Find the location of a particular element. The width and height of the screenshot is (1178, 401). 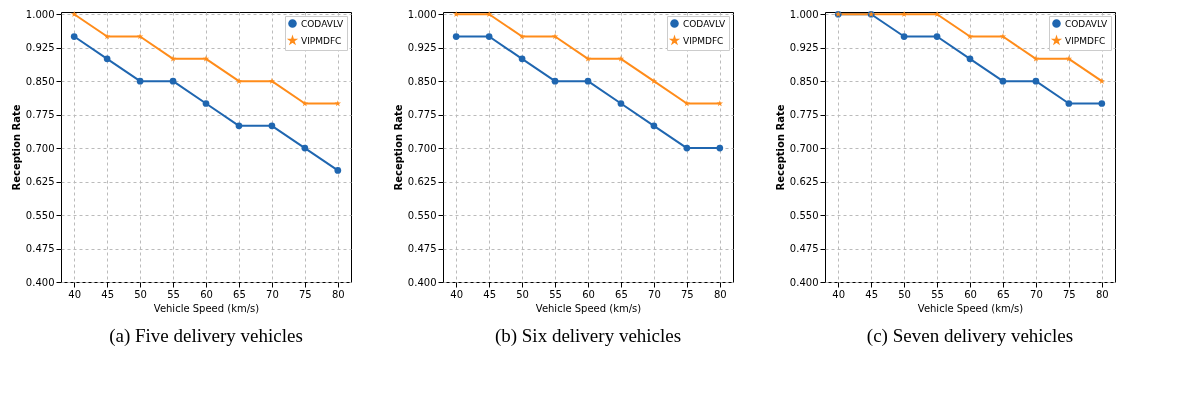

text: (a) Five delivery vehicles is located at coordinates (206, 336).